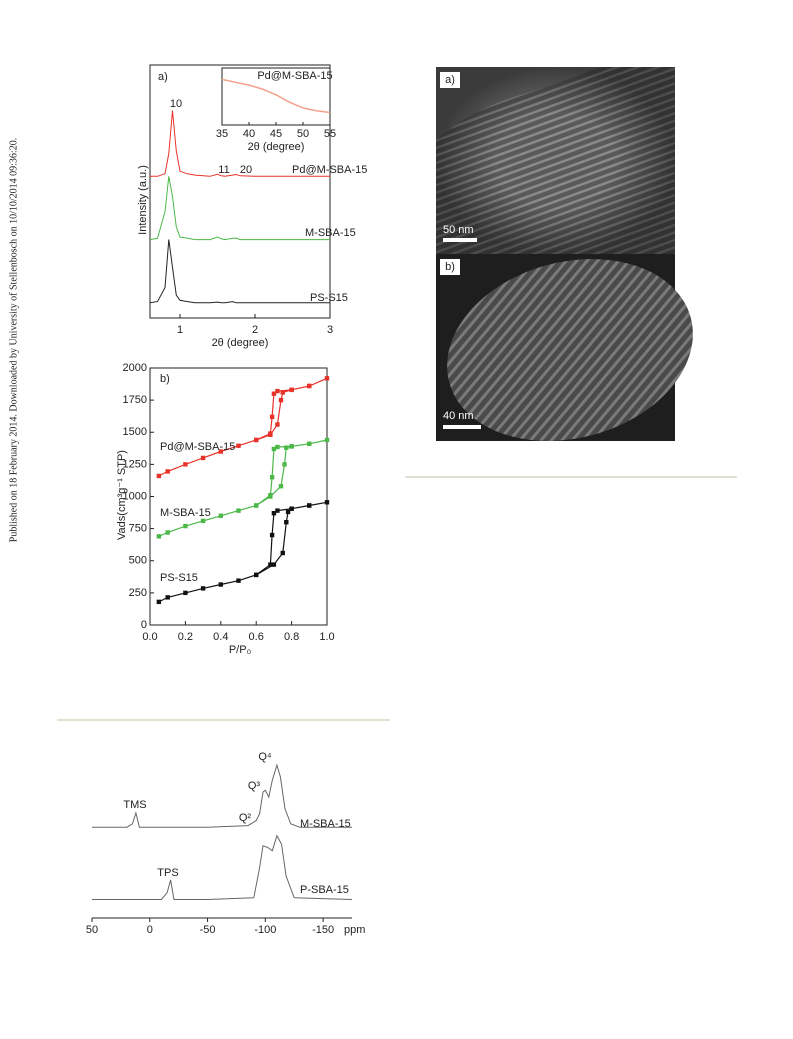  What do you see at coordinates (150, 930) in the screenshot?
I see `x-tick-label: 0` at bounding box center [150, 930].